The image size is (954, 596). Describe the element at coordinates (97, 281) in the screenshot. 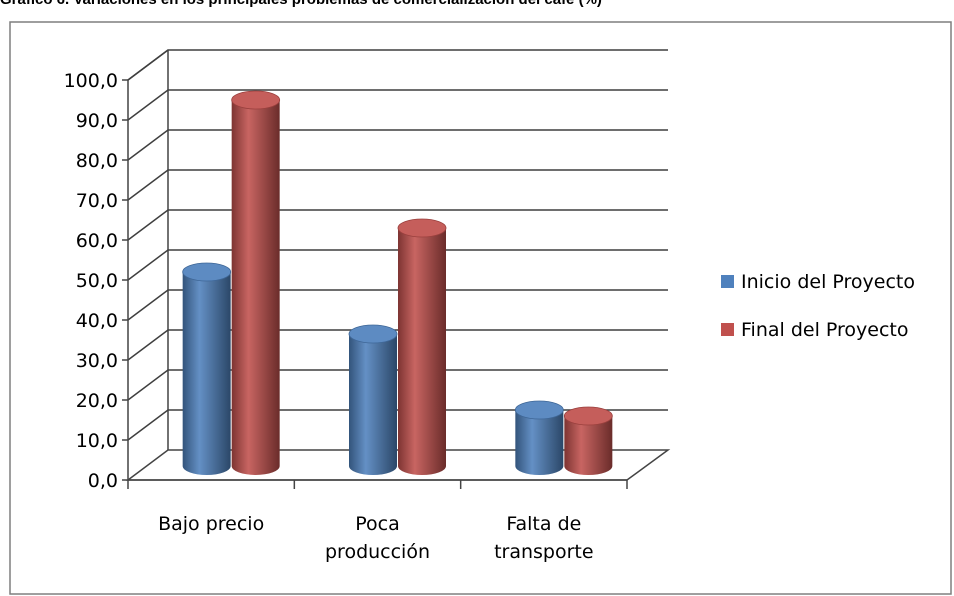

I see `y-tick-label: 50,0` at that location.